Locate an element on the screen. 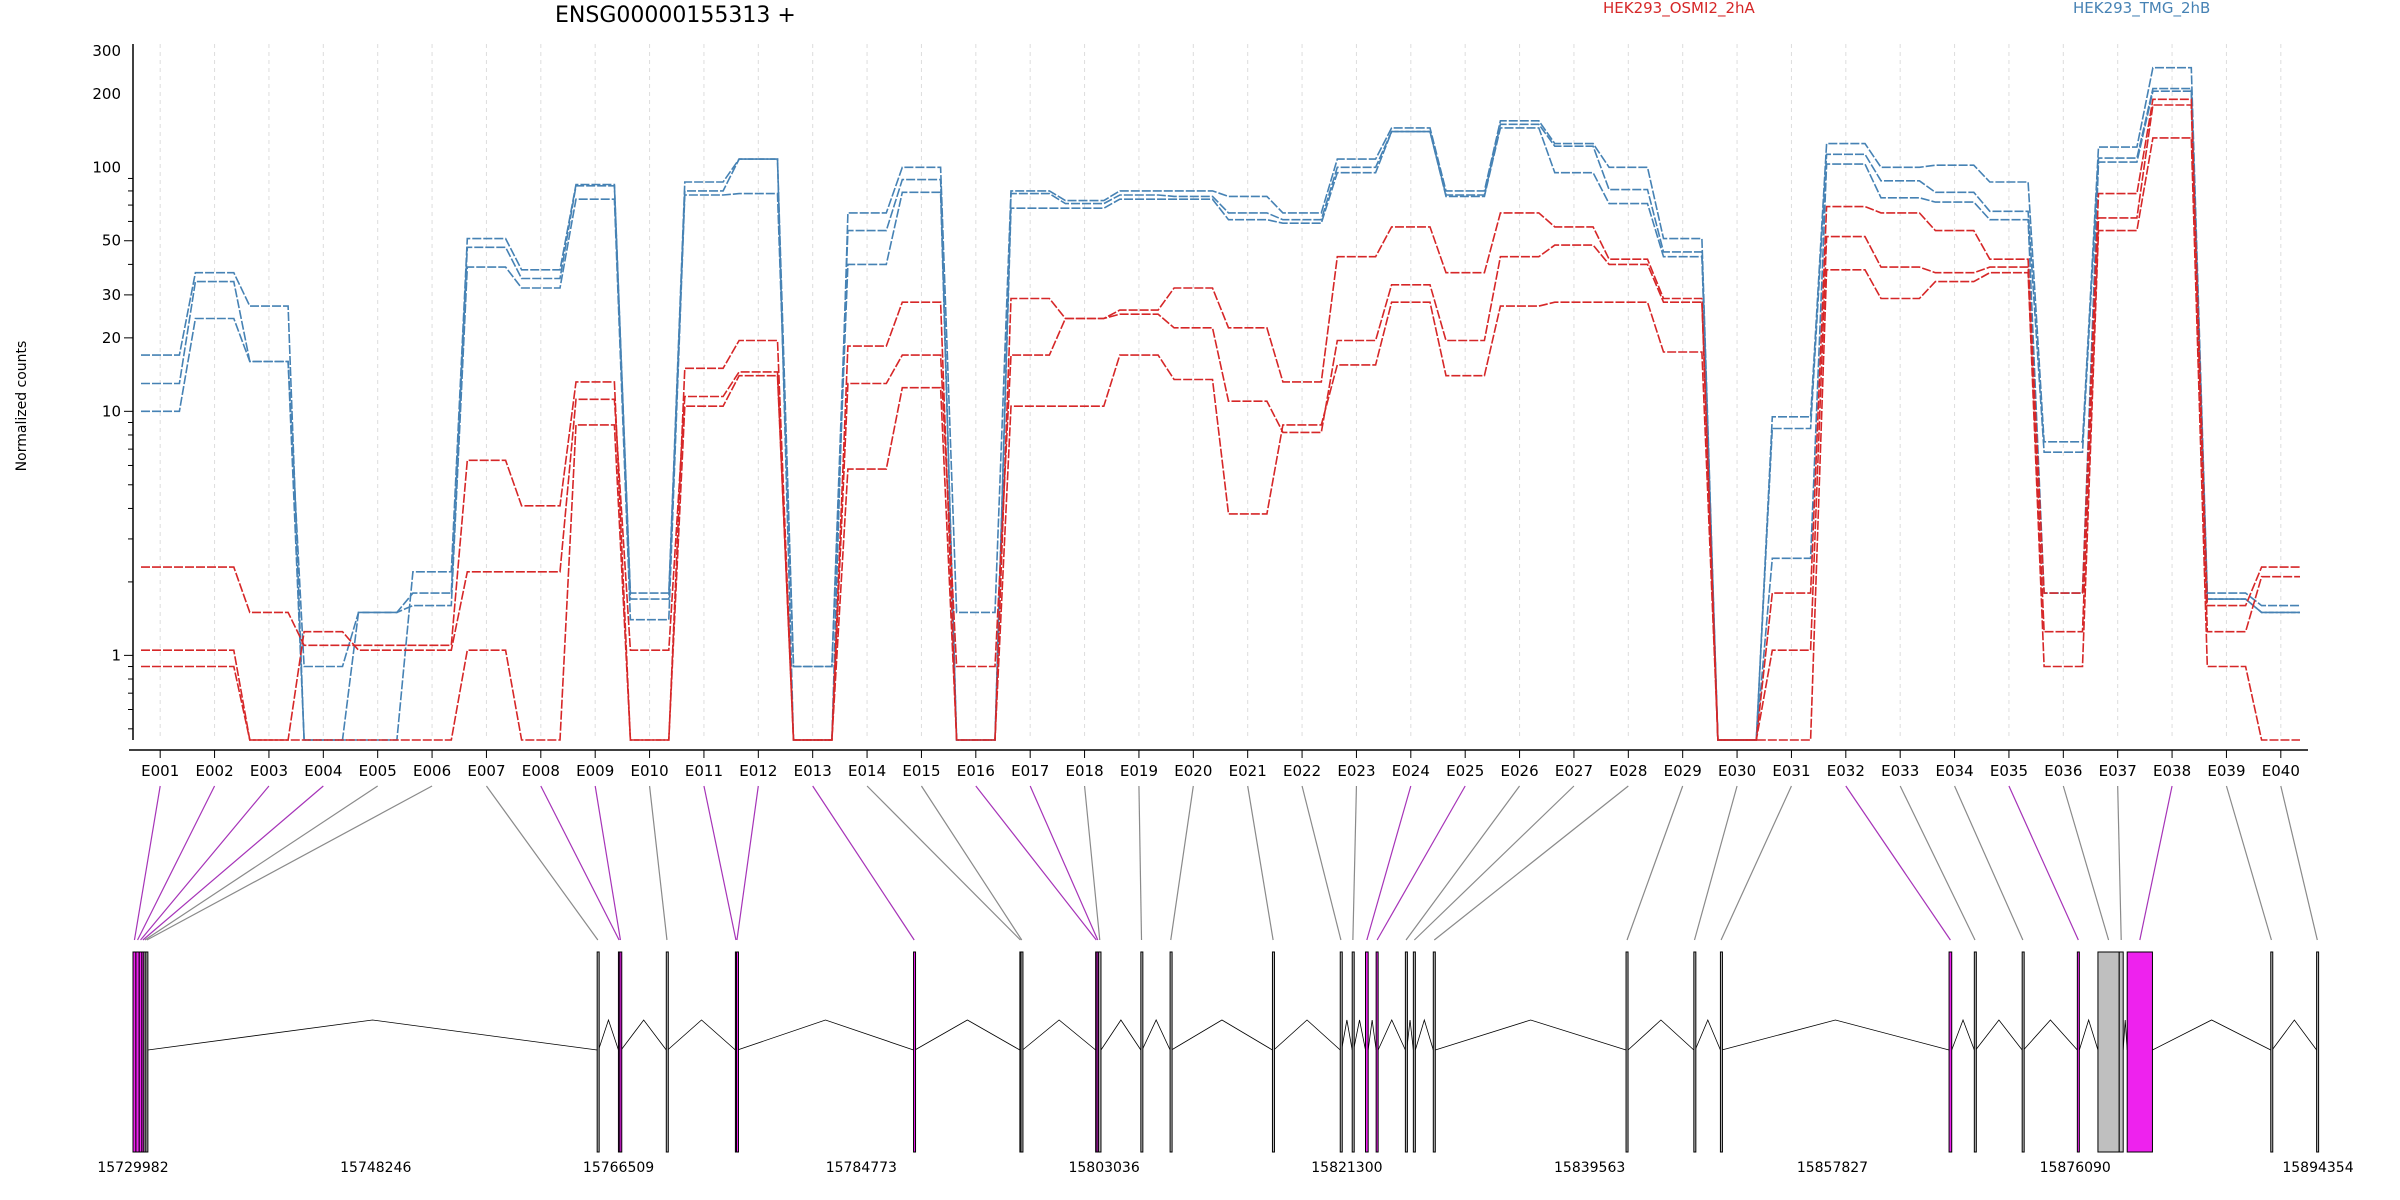 The image size is (2400, 1200). x-tick-label-e017: E017 is located at coordinates (1030, 771).